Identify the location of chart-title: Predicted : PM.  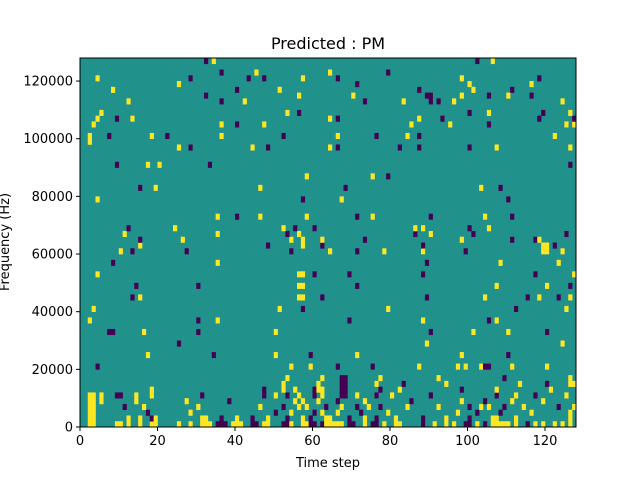
(328, 43).